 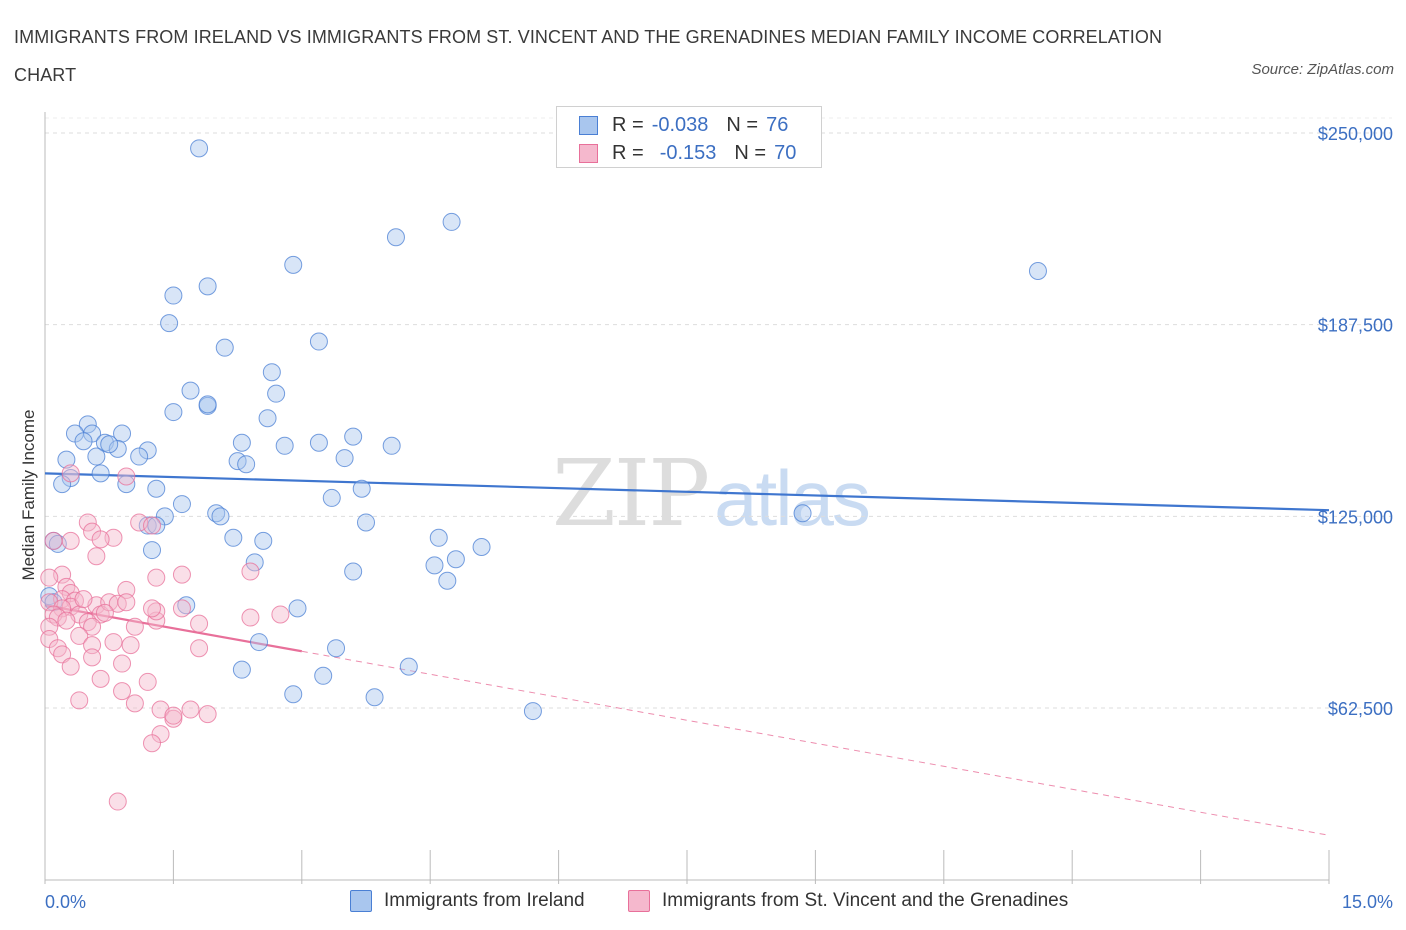 What do you see at coordinates (1322, 69) in the screenshot?
I see `source-credit: Source: ZipAtlas.com` at bounding box center [1322, 69].